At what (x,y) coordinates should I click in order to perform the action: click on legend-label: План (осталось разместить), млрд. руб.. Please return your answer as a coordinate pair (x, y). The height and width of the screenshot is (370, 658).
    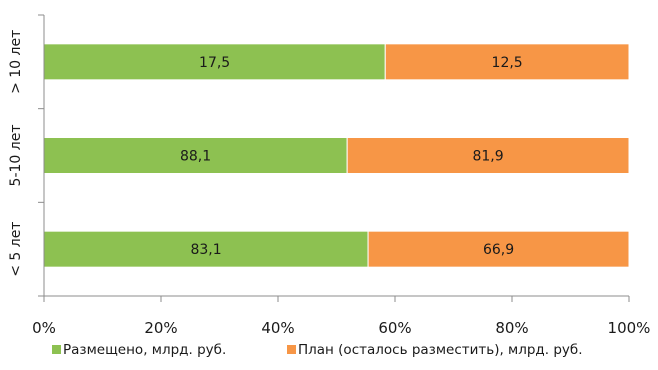
    Looking at the image, I should click on (440, 350).